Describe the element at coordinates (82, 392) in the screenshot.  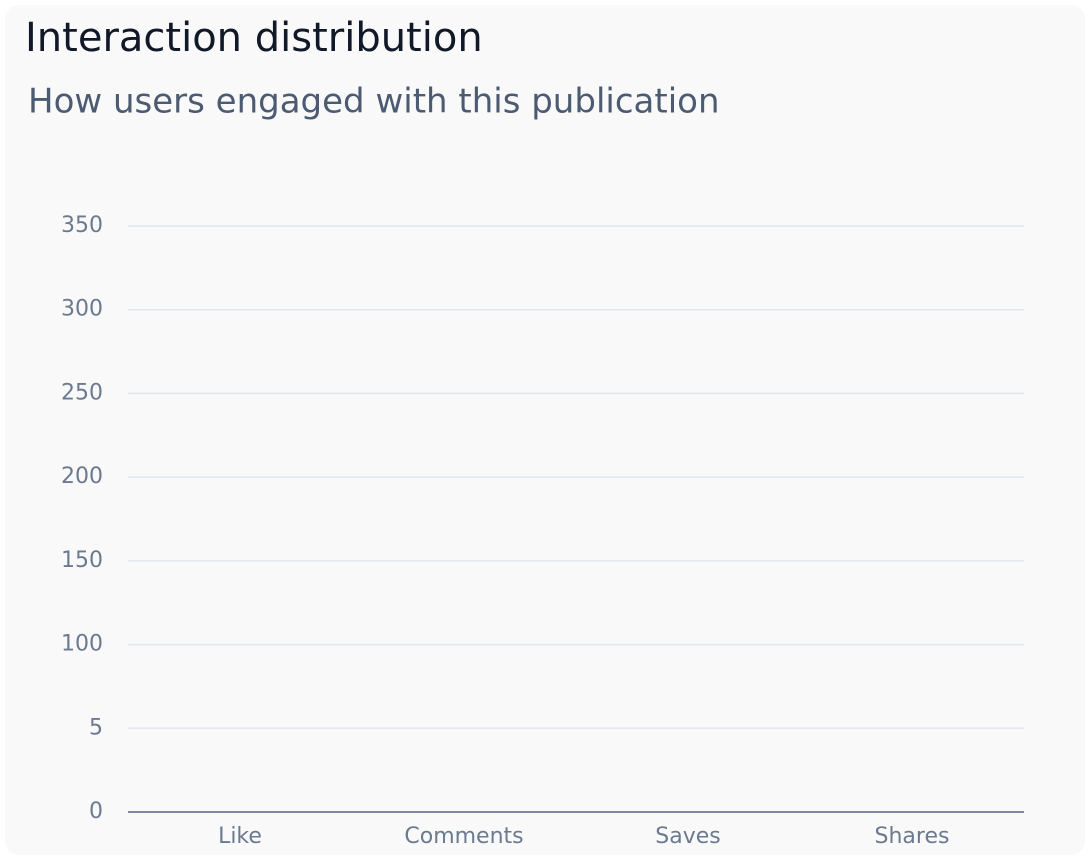
I see `y-tick-label: 250` at that location.